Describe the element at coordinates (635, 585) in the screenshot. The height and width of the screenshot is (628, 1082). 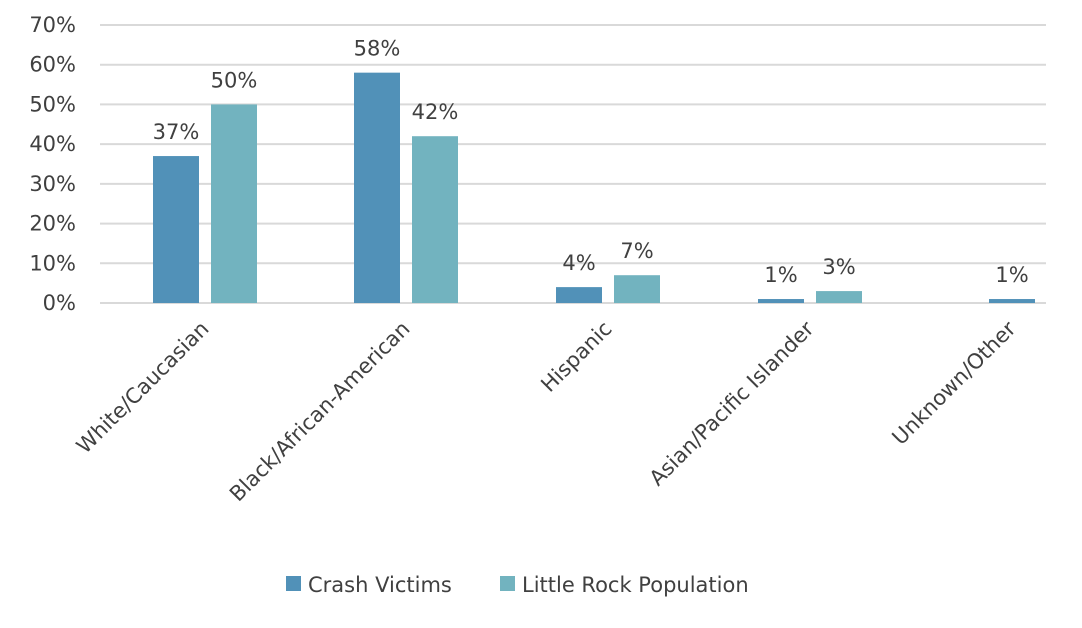
I see `legend-label: Little Rock Population` at that location.